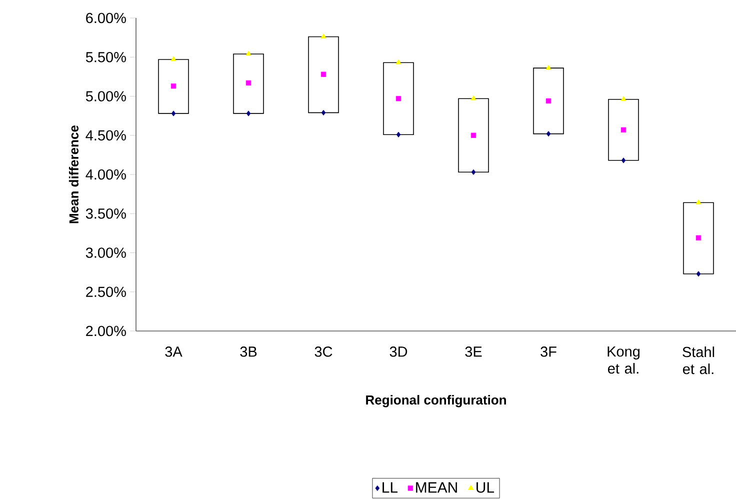  I want to click on y-tick-label: 3.50%, so click(106, 213).